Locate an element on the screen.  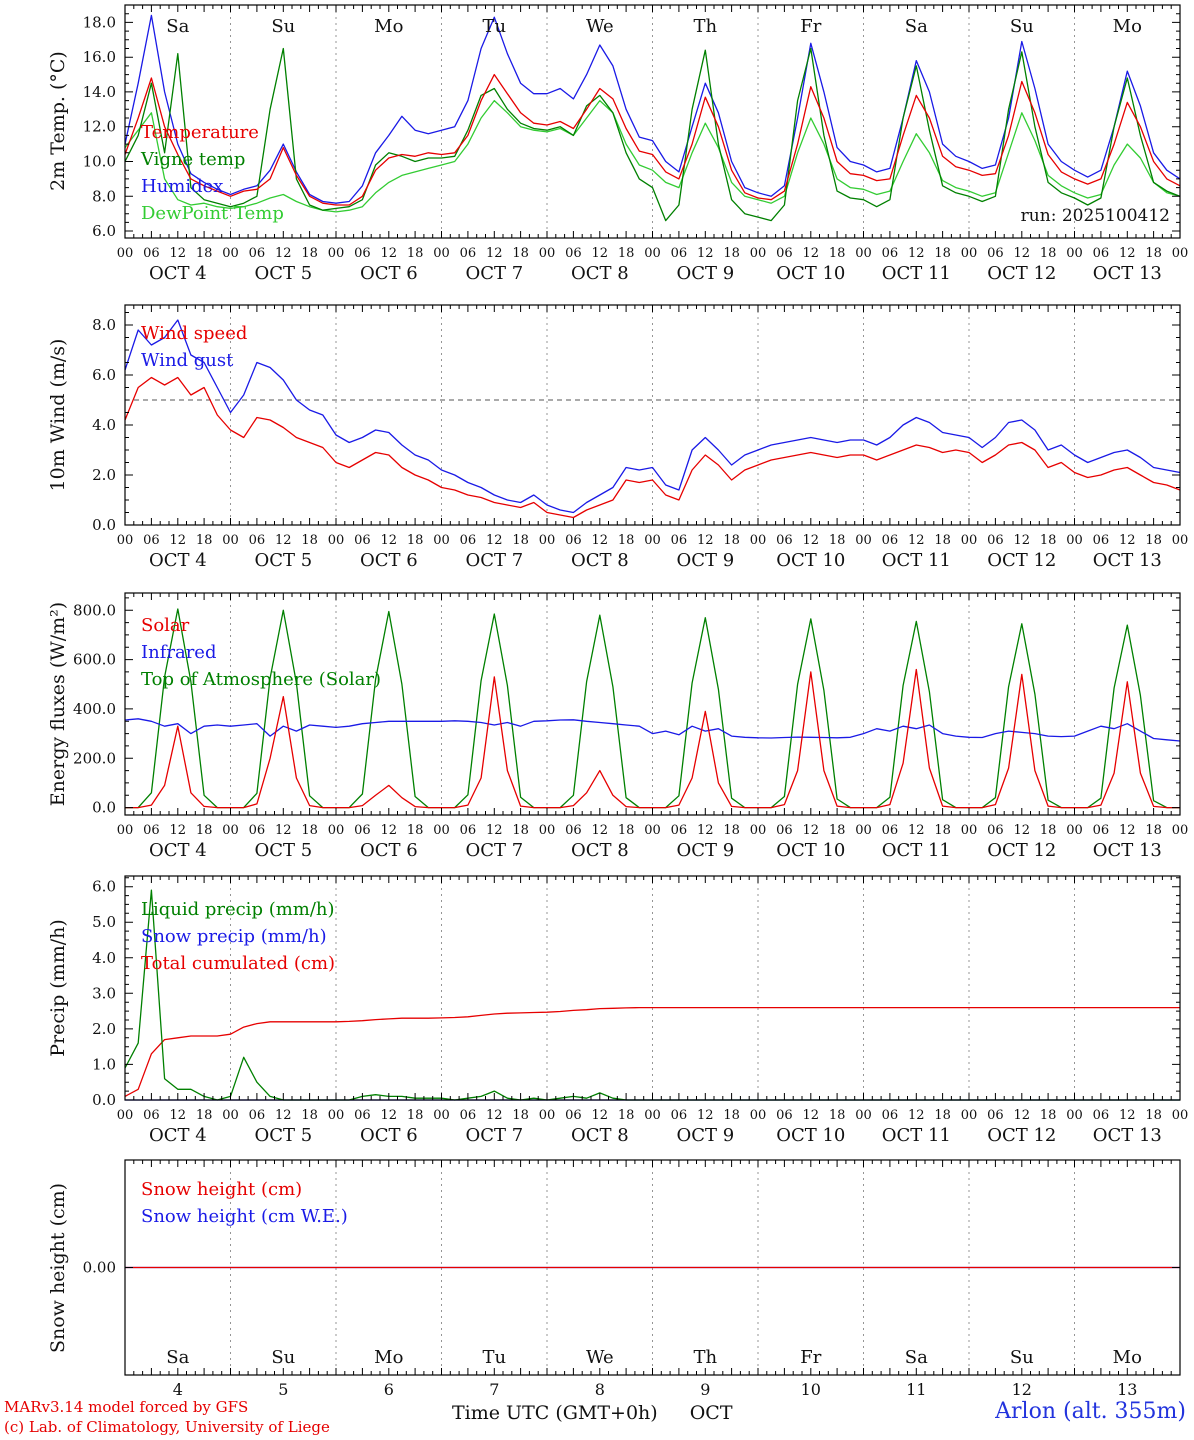
weekday-label-top: Sa is located at coordinates (177, 26).